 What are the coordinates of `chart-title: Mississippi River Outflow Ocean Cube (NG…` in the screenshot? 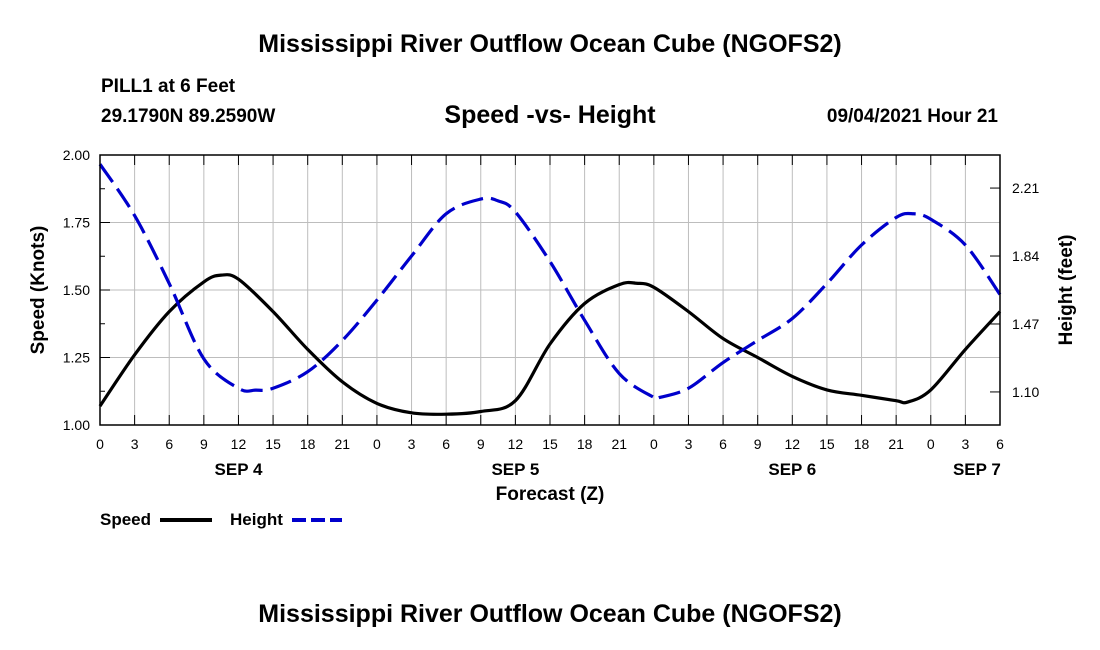 It's located at (550, 44).